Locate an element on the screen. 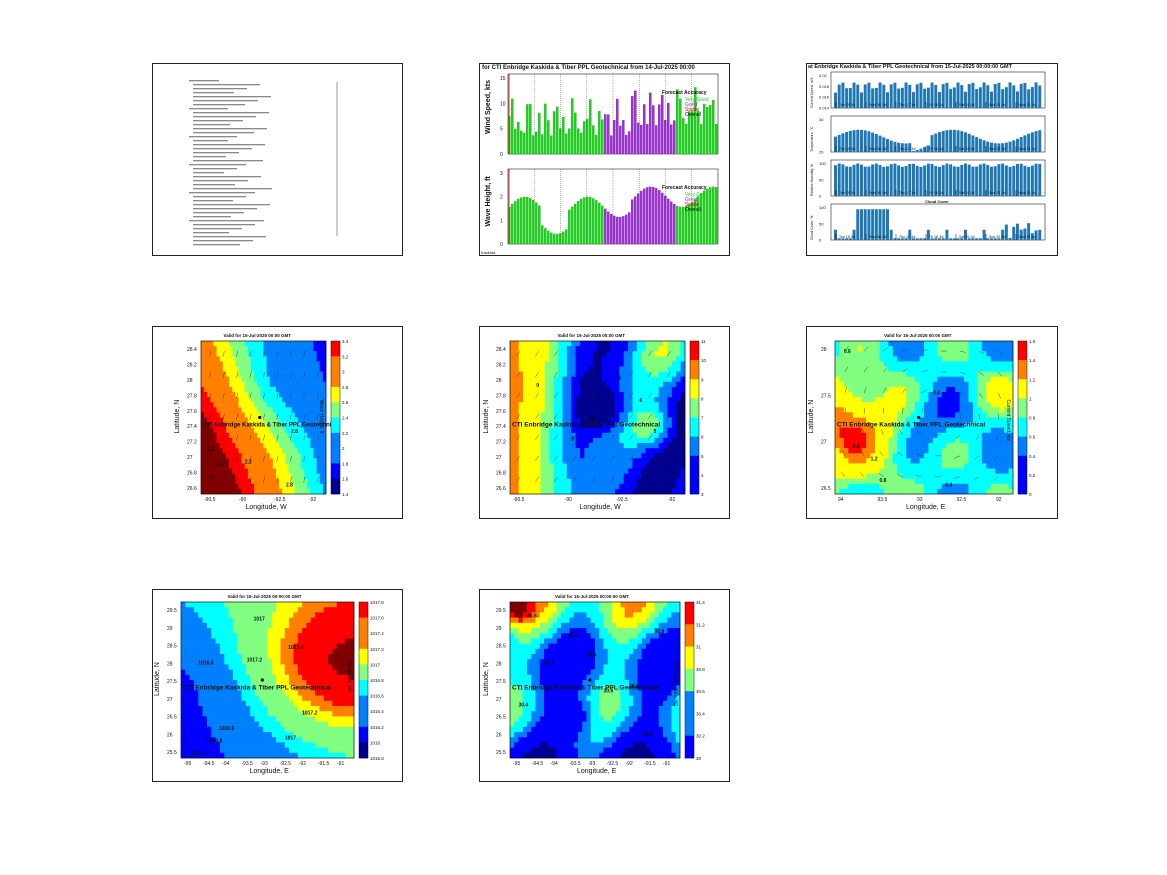 The height and width of the screenshot is (875, 1167). y-tick-label: 28.2 is located at coordinates (501, 365).